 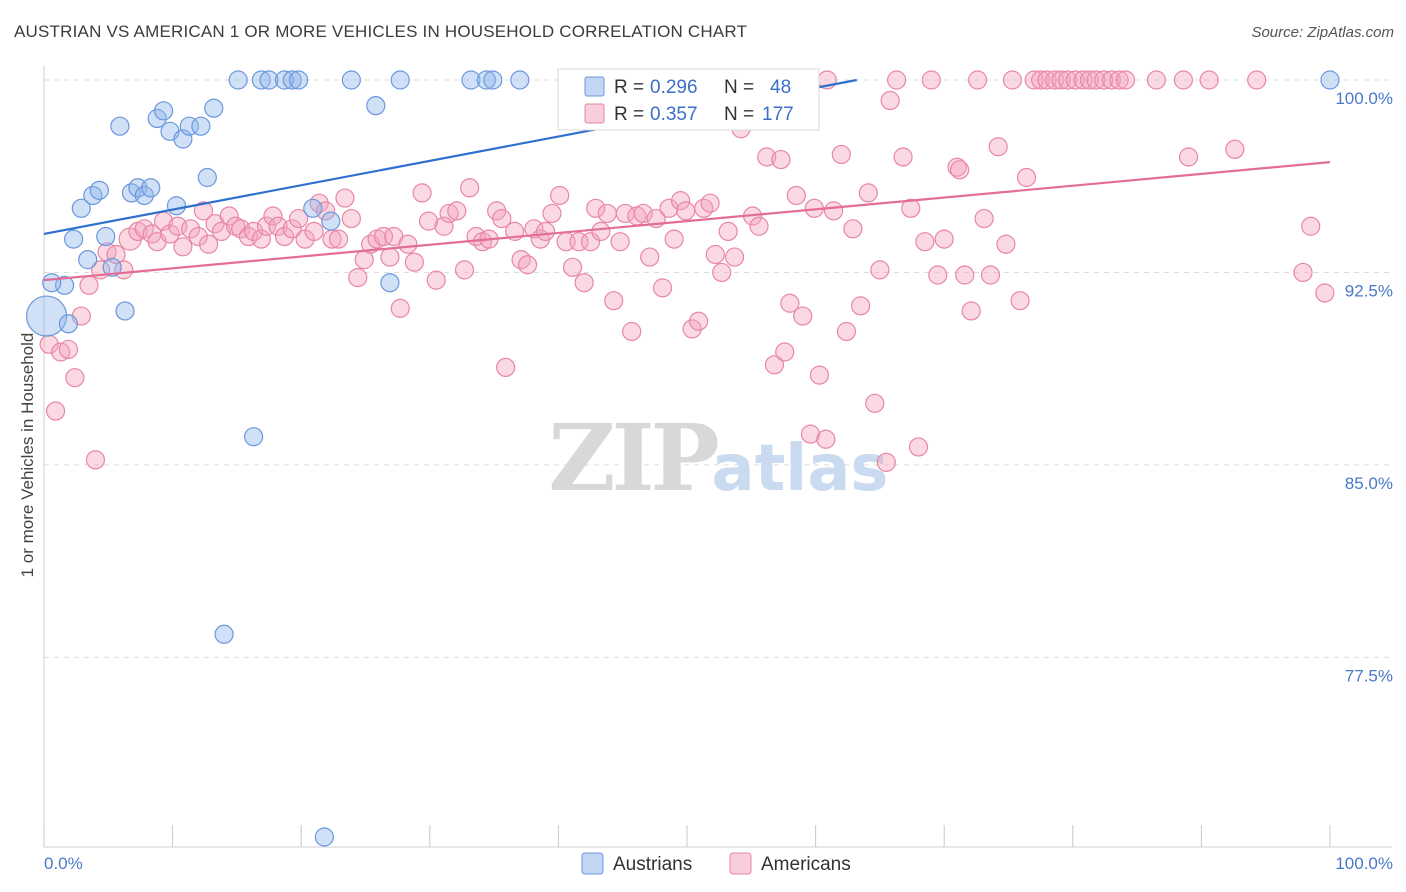 What do you see at coordinates (800, 469) in the screenshot?
I see `watermark-atlas: atlas` at bounding box center [800, 469].